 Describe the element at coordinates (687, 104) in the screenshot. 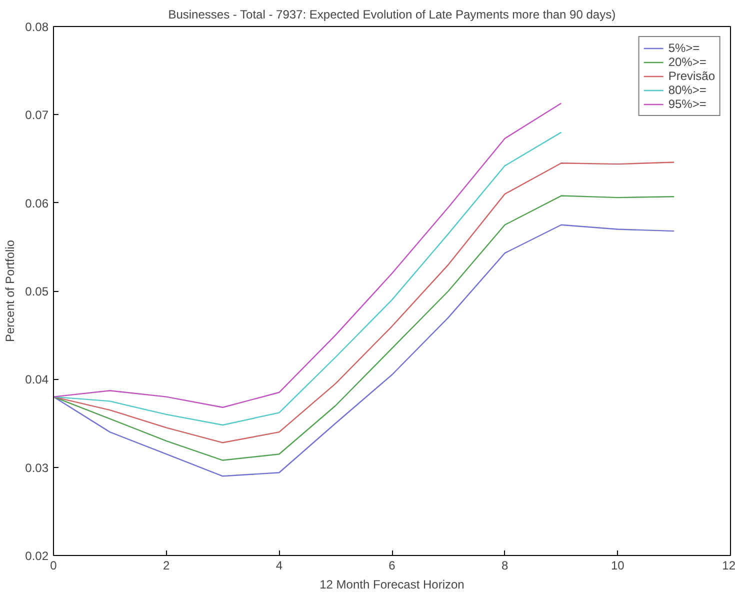

I see `legend-label: 95%>=` at that location.